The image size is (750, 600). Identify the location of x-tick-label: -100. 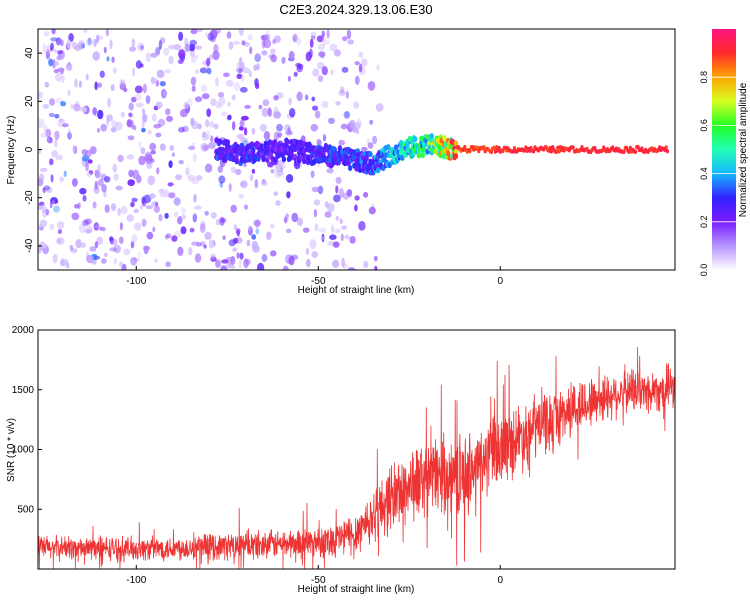
(136, 580).